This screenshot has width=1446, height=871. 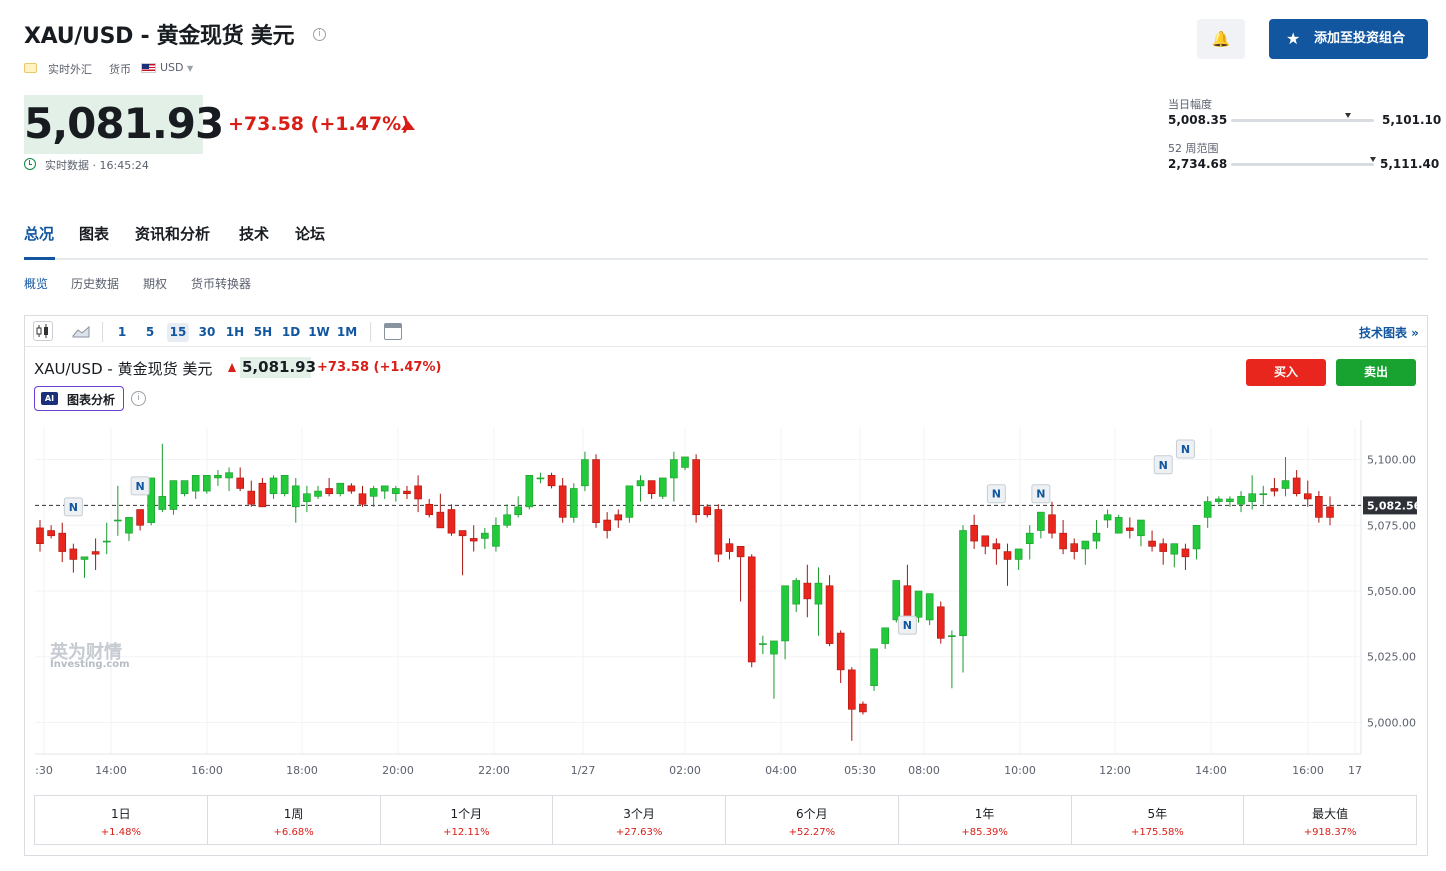 I want to click on performance-cell: 1年 +85.39%, so click(x=985, y=820).